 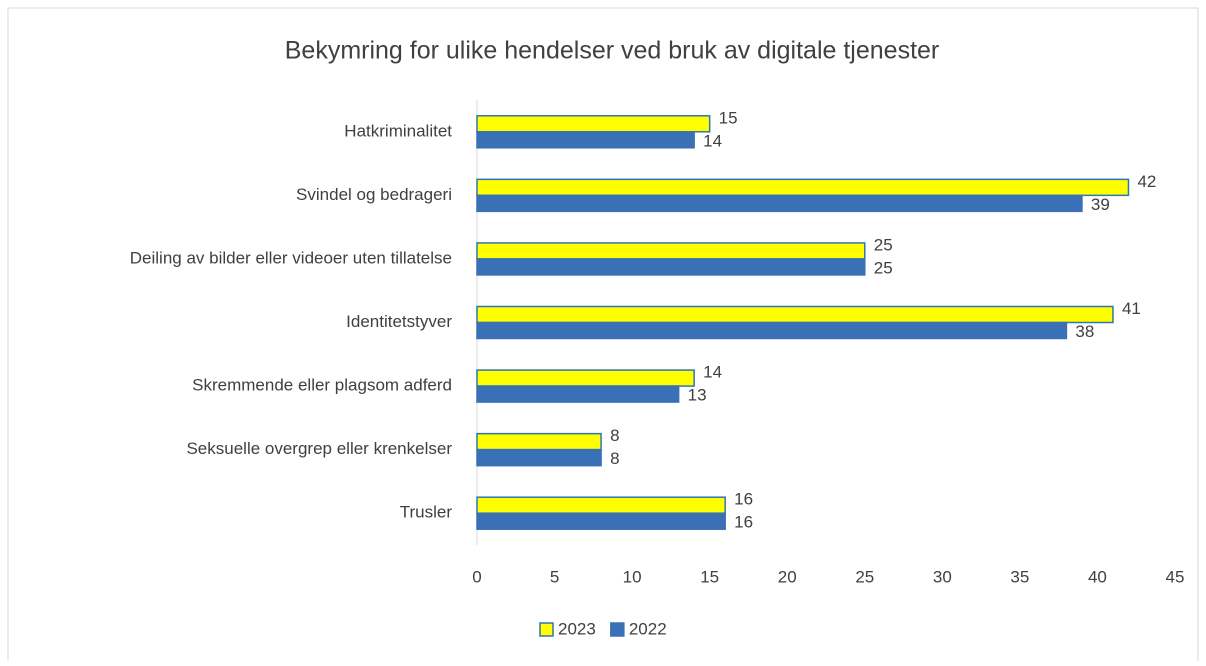 What do you see at coordinates (398, 130) in the screenshot?
I see `y-tick-label: Hatkriminalitet` at bounding box center [398, 130].